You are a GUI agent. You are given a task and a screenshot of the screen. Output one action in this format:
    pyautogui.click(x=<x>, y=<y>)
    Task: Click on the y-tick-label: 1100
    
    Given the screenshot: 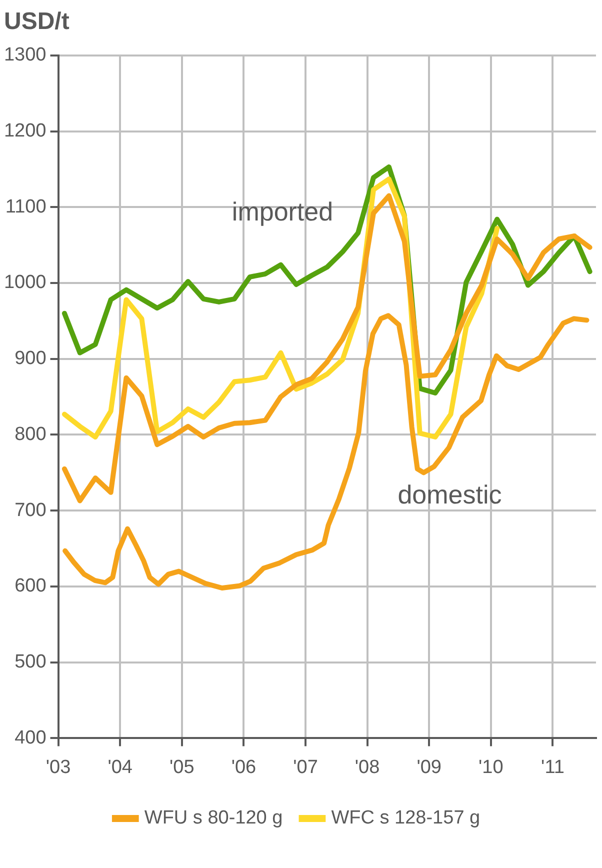 What is the action you would take?
    pyautogui.click(x=25, y=207)
    